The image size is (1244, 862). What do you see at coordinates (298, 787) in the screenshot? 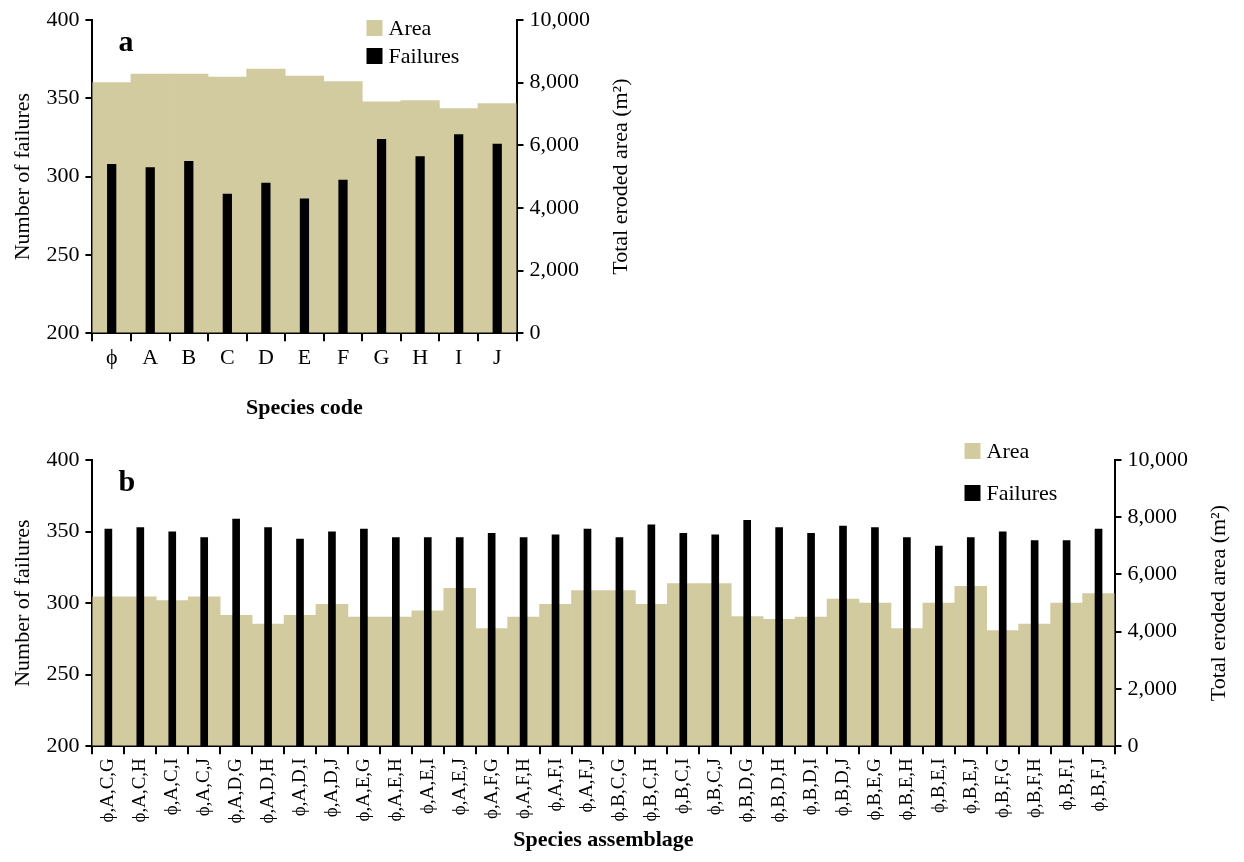
I see `x-tick-label: ϕ,A,D,I` at bounding box center [298, 787].